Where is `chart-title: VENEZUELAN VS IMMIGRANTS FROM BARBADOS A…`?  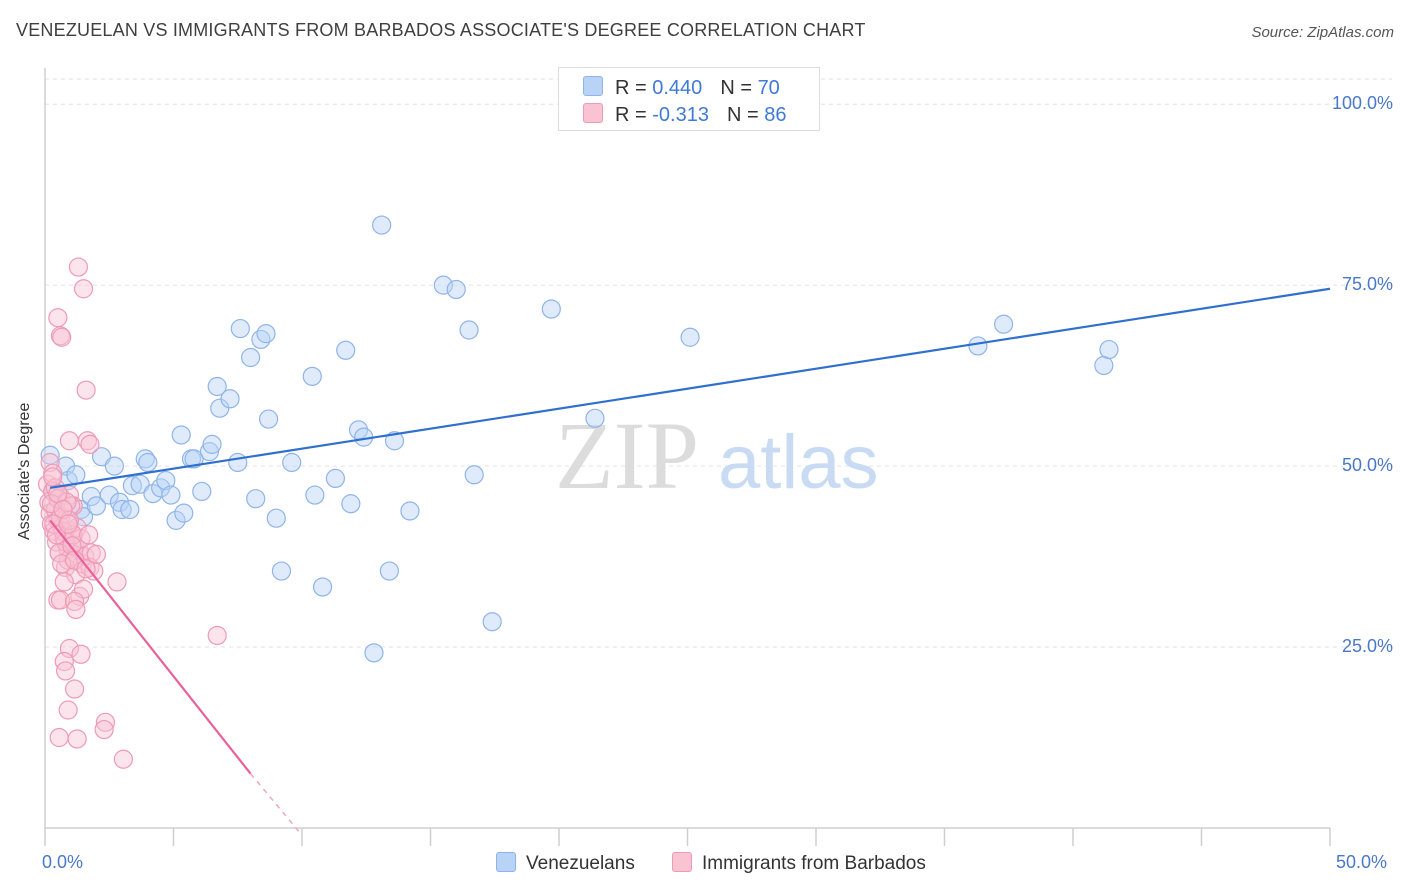 chart-title: VENEZUELAN VS IMMIGRANTS FROM BARBADOS A… is located at coordinates (441, 30).